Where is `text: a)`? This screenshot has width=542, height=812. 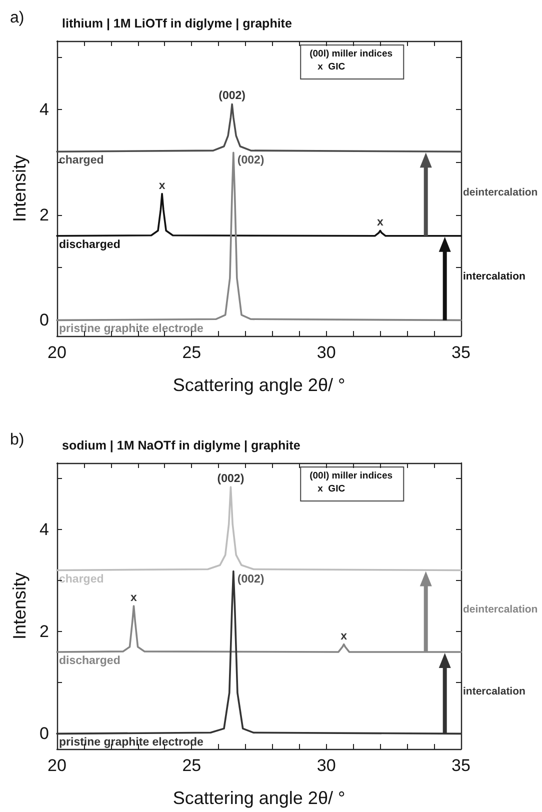 text: a) is located at coordinates (17, 18).